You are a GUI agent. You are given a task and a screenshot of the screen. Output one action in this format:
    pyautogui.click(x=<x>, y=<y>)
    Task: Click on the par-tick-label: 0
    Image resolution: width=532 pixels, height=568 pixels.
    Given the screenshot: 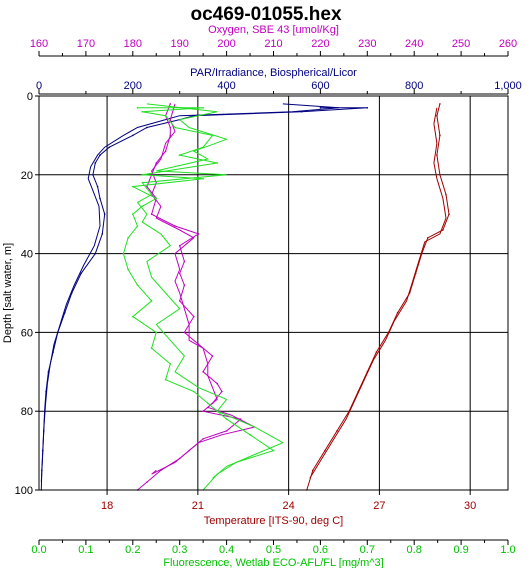 What is the action you would take?
    pyautogui.click(x=39, y=86)
    